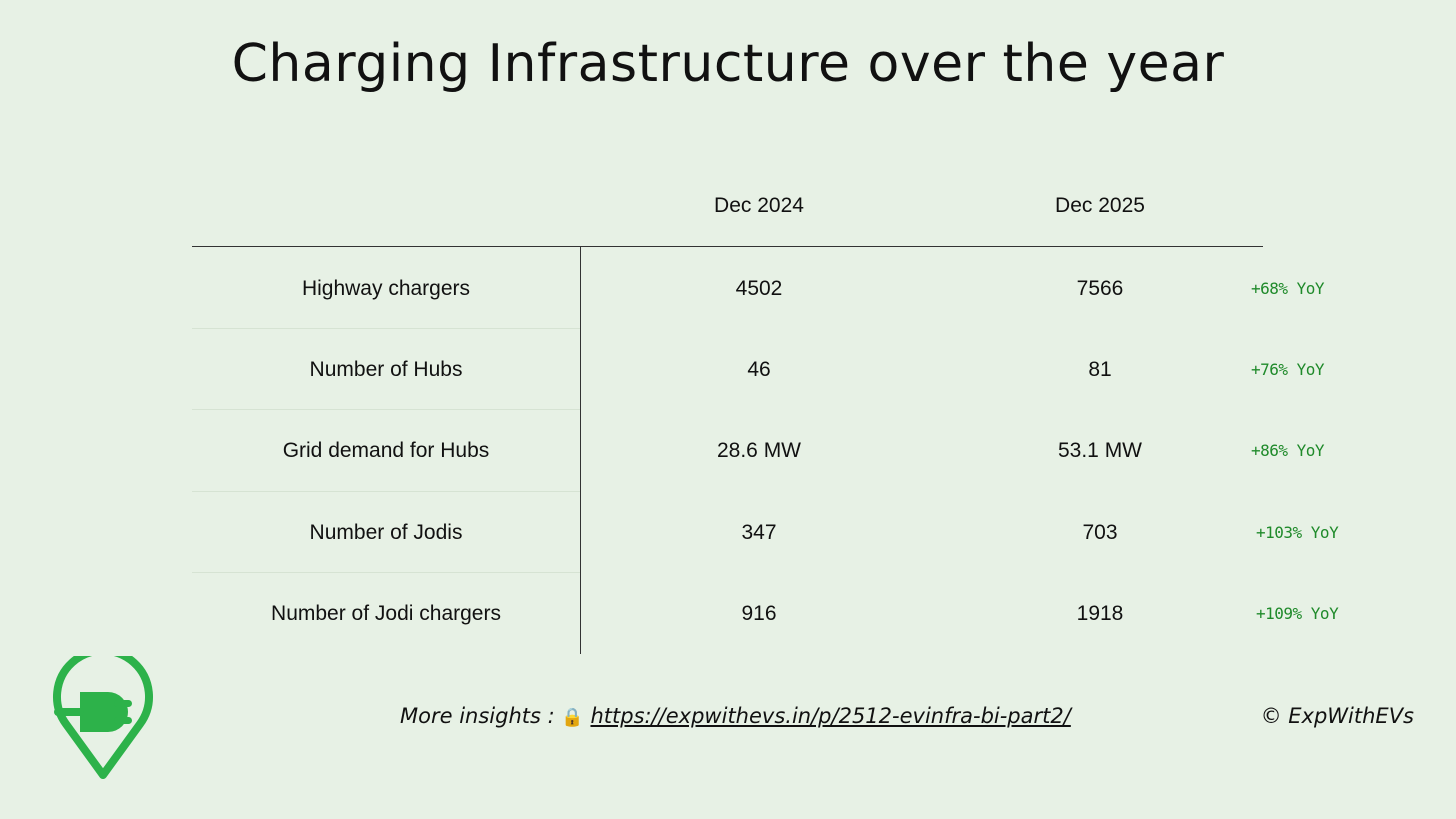  What do you see at coordinates (759, 205) in the screenshot?
I see `column-header-dec-2024: Dec 2024` at bounding box center [759, 205].